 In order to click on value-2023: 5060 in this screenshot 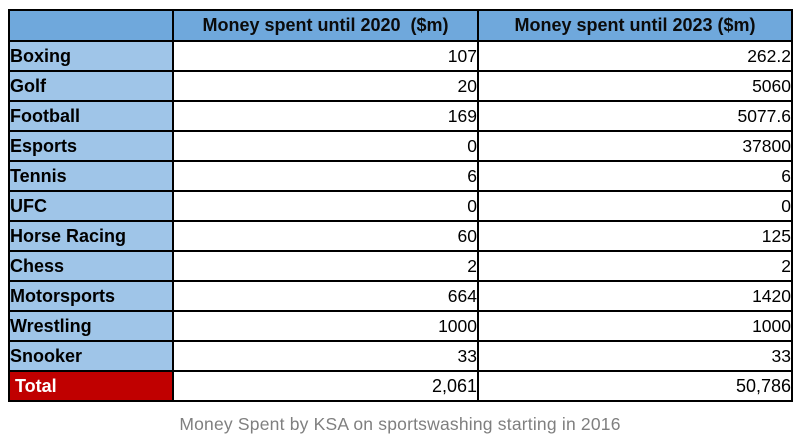, I will do `click(635, 86)`.